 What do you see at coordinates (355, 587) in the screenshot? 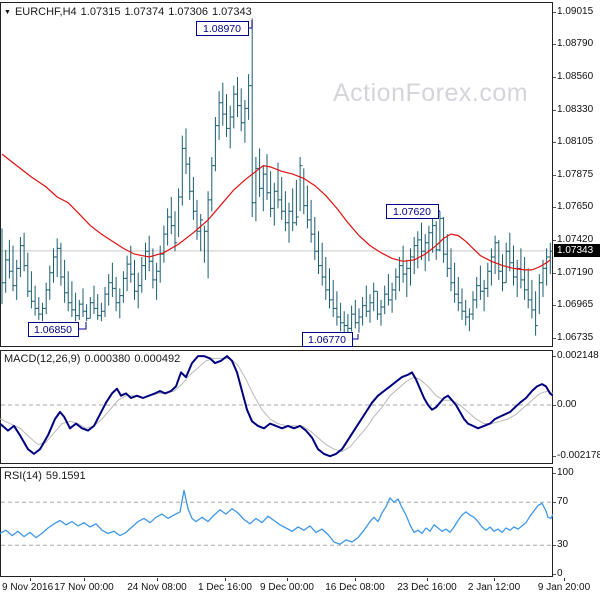
I see `time-tick-label: 16 Dec 08:00` at bounding box center [355, 587].